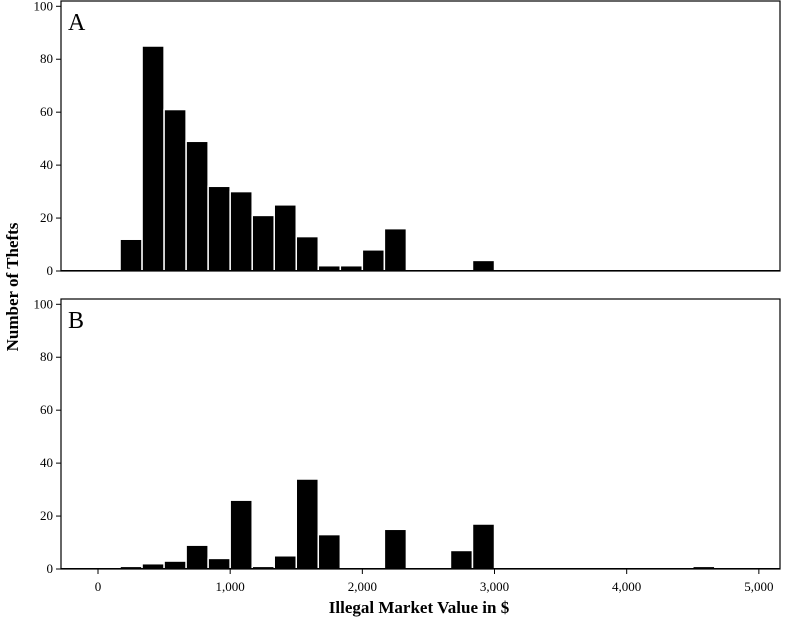 The height and width of the screenshot is (624, 785). Describe the element at coordinates (77, 23) in the screenshot. I see `panel-label-a: A` at that location.